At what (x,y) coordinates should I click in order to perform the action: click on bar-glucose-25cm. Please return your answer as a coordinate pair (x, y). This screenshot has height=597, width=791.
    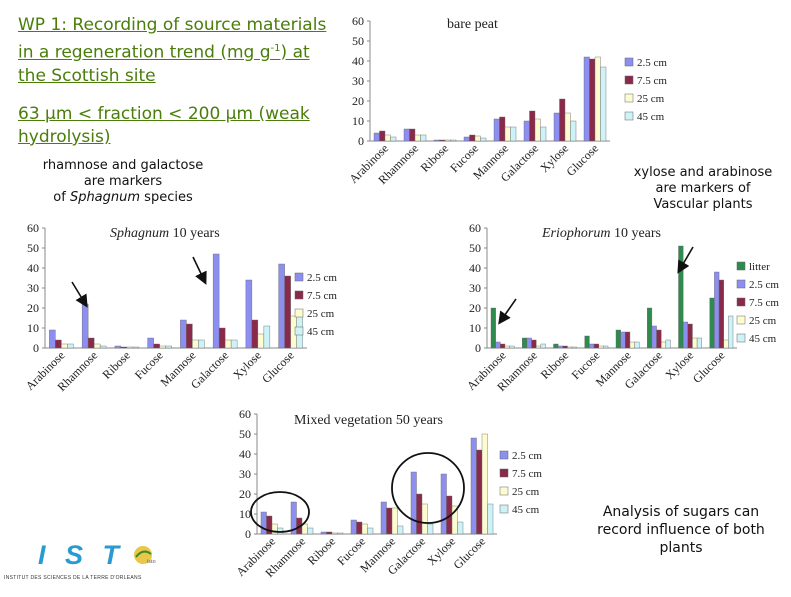
    Looking at the image, I should click on (484, 484).